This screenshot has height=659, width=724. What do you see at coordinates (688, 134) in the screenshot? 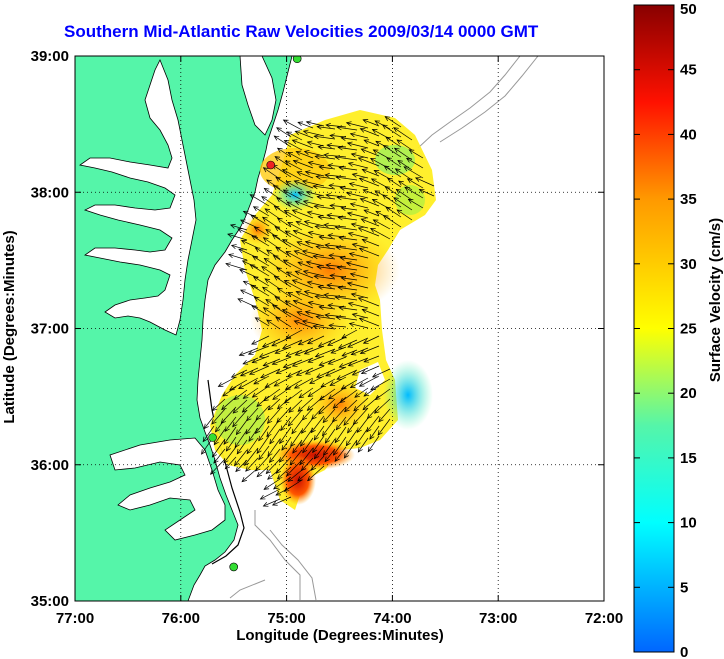
I see `colorbar-tick-label: 40` at bounding box center [688, 134].